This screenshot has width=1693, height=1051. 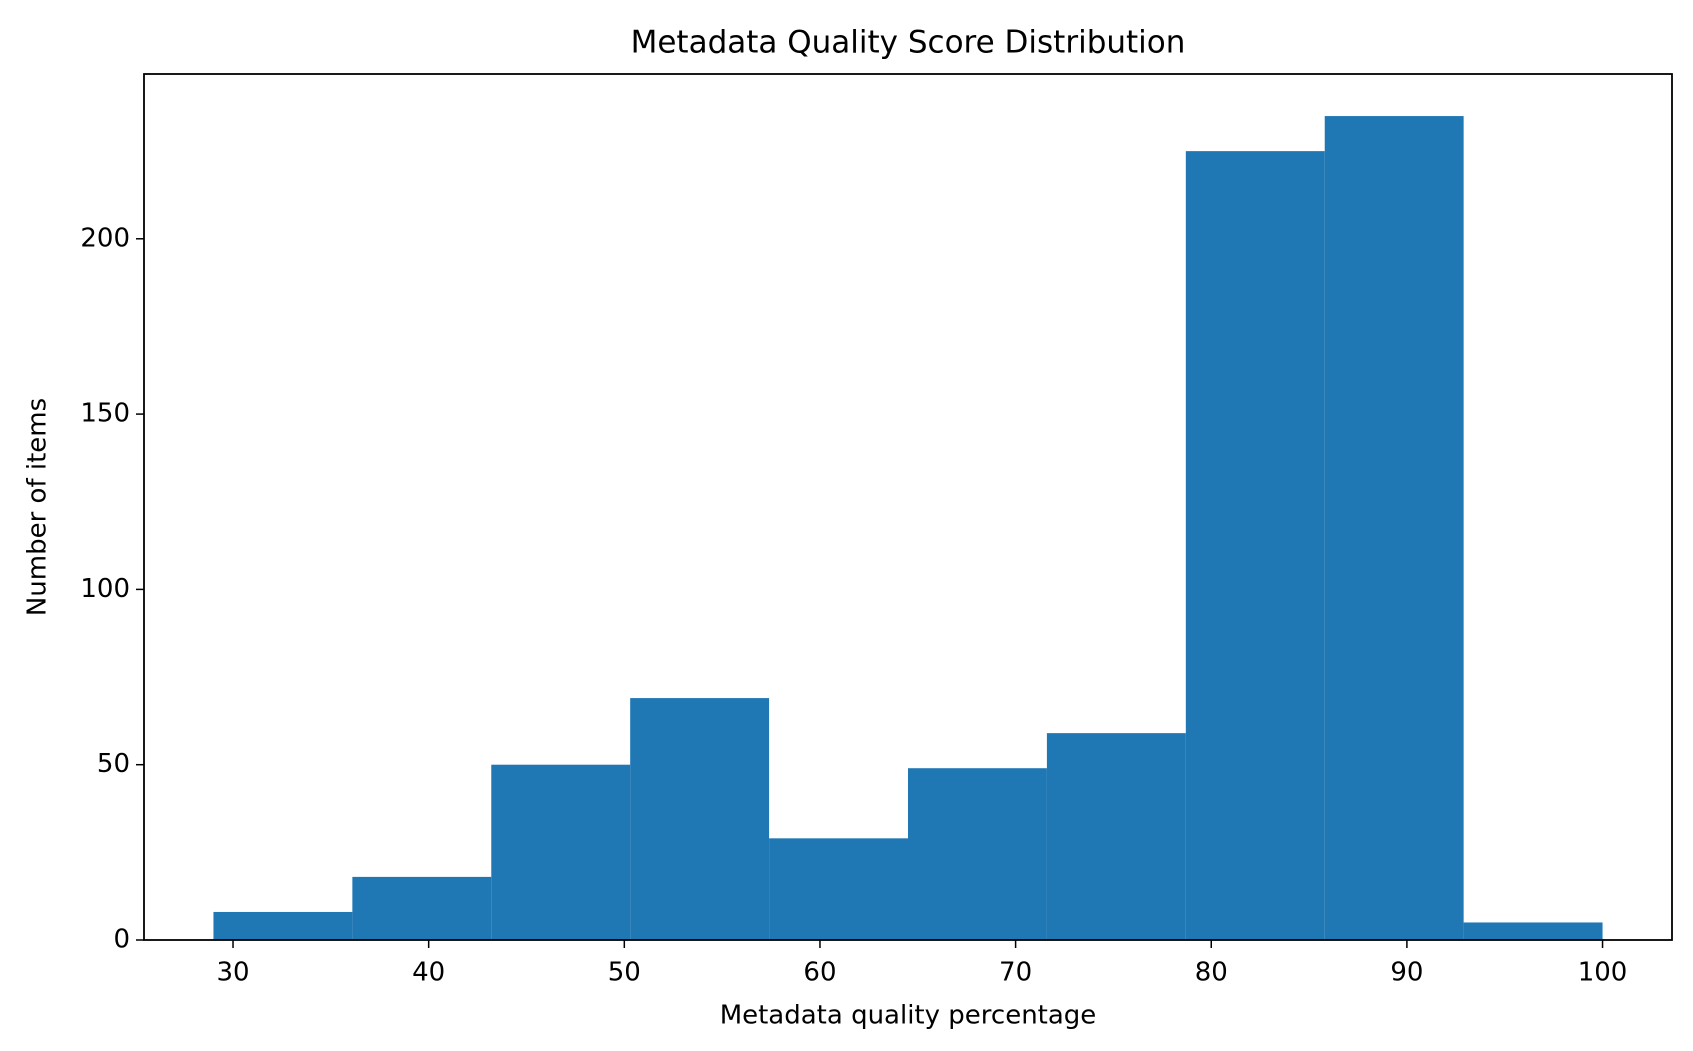 I want to click on x-tick-label: 60, so click(x=819, y=973).